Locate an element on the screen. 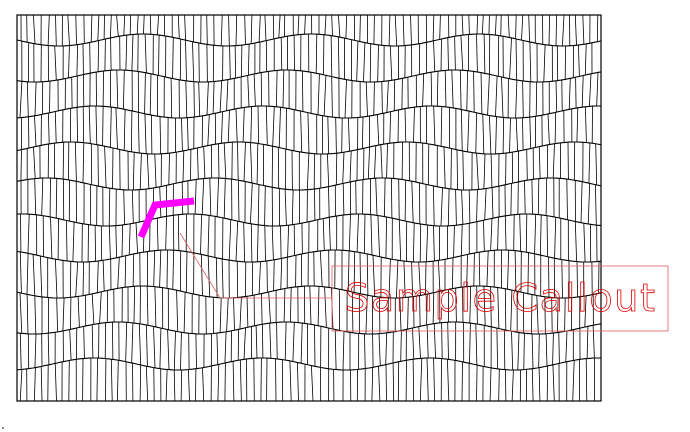 This screenshot has height=432, width=690. highlight-shape is located at coordinates (166, 218).